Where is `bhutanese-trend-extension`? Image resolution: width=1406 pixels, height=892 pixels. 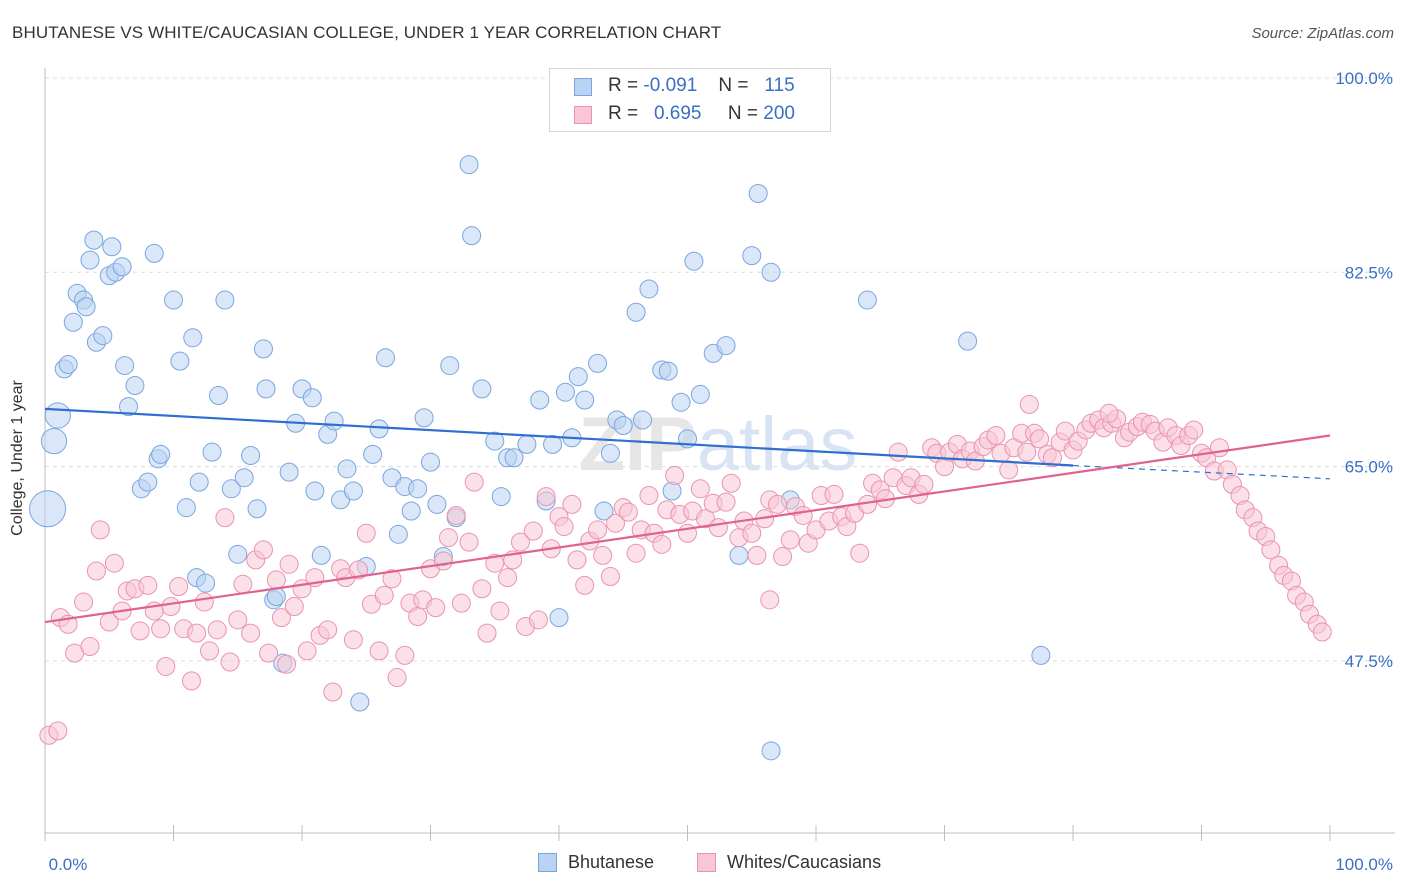
bhutanese-trend-extension is located at coordinates (1201, 472).